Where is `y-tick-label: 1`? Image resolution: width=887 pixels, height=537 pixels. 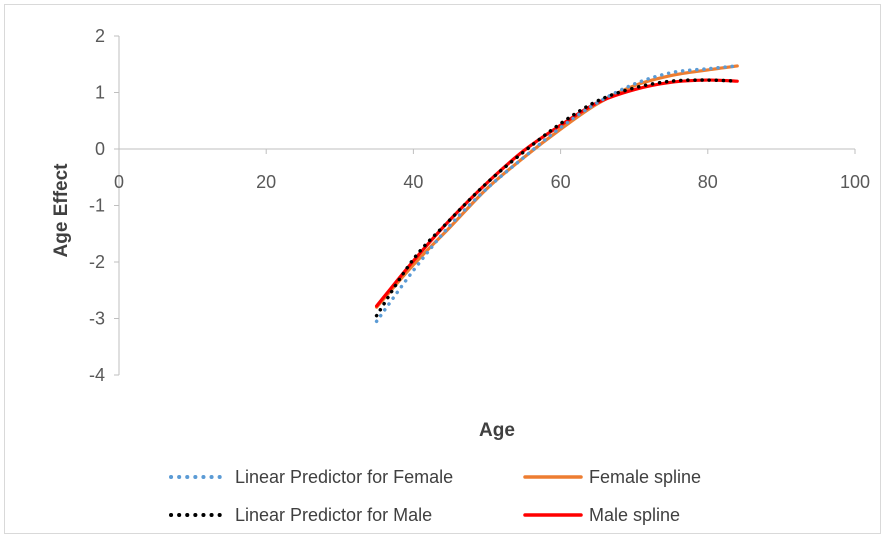
y-tick-label: 1 is located at coordinates (100, 93).